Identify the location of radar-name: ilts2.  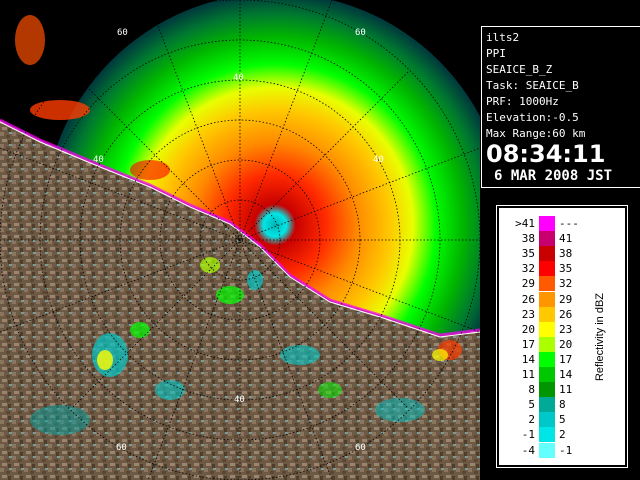
(503, 37).